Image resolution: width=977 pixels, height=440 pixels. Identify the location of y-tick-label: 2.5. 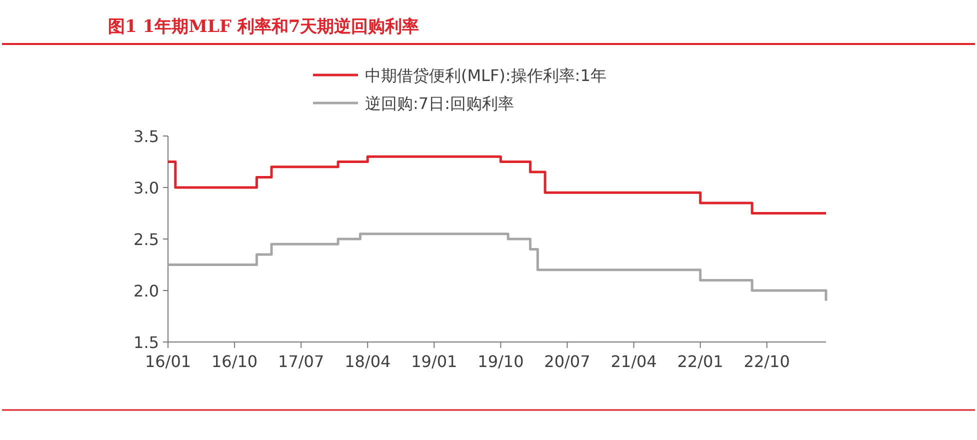
(146, 239).